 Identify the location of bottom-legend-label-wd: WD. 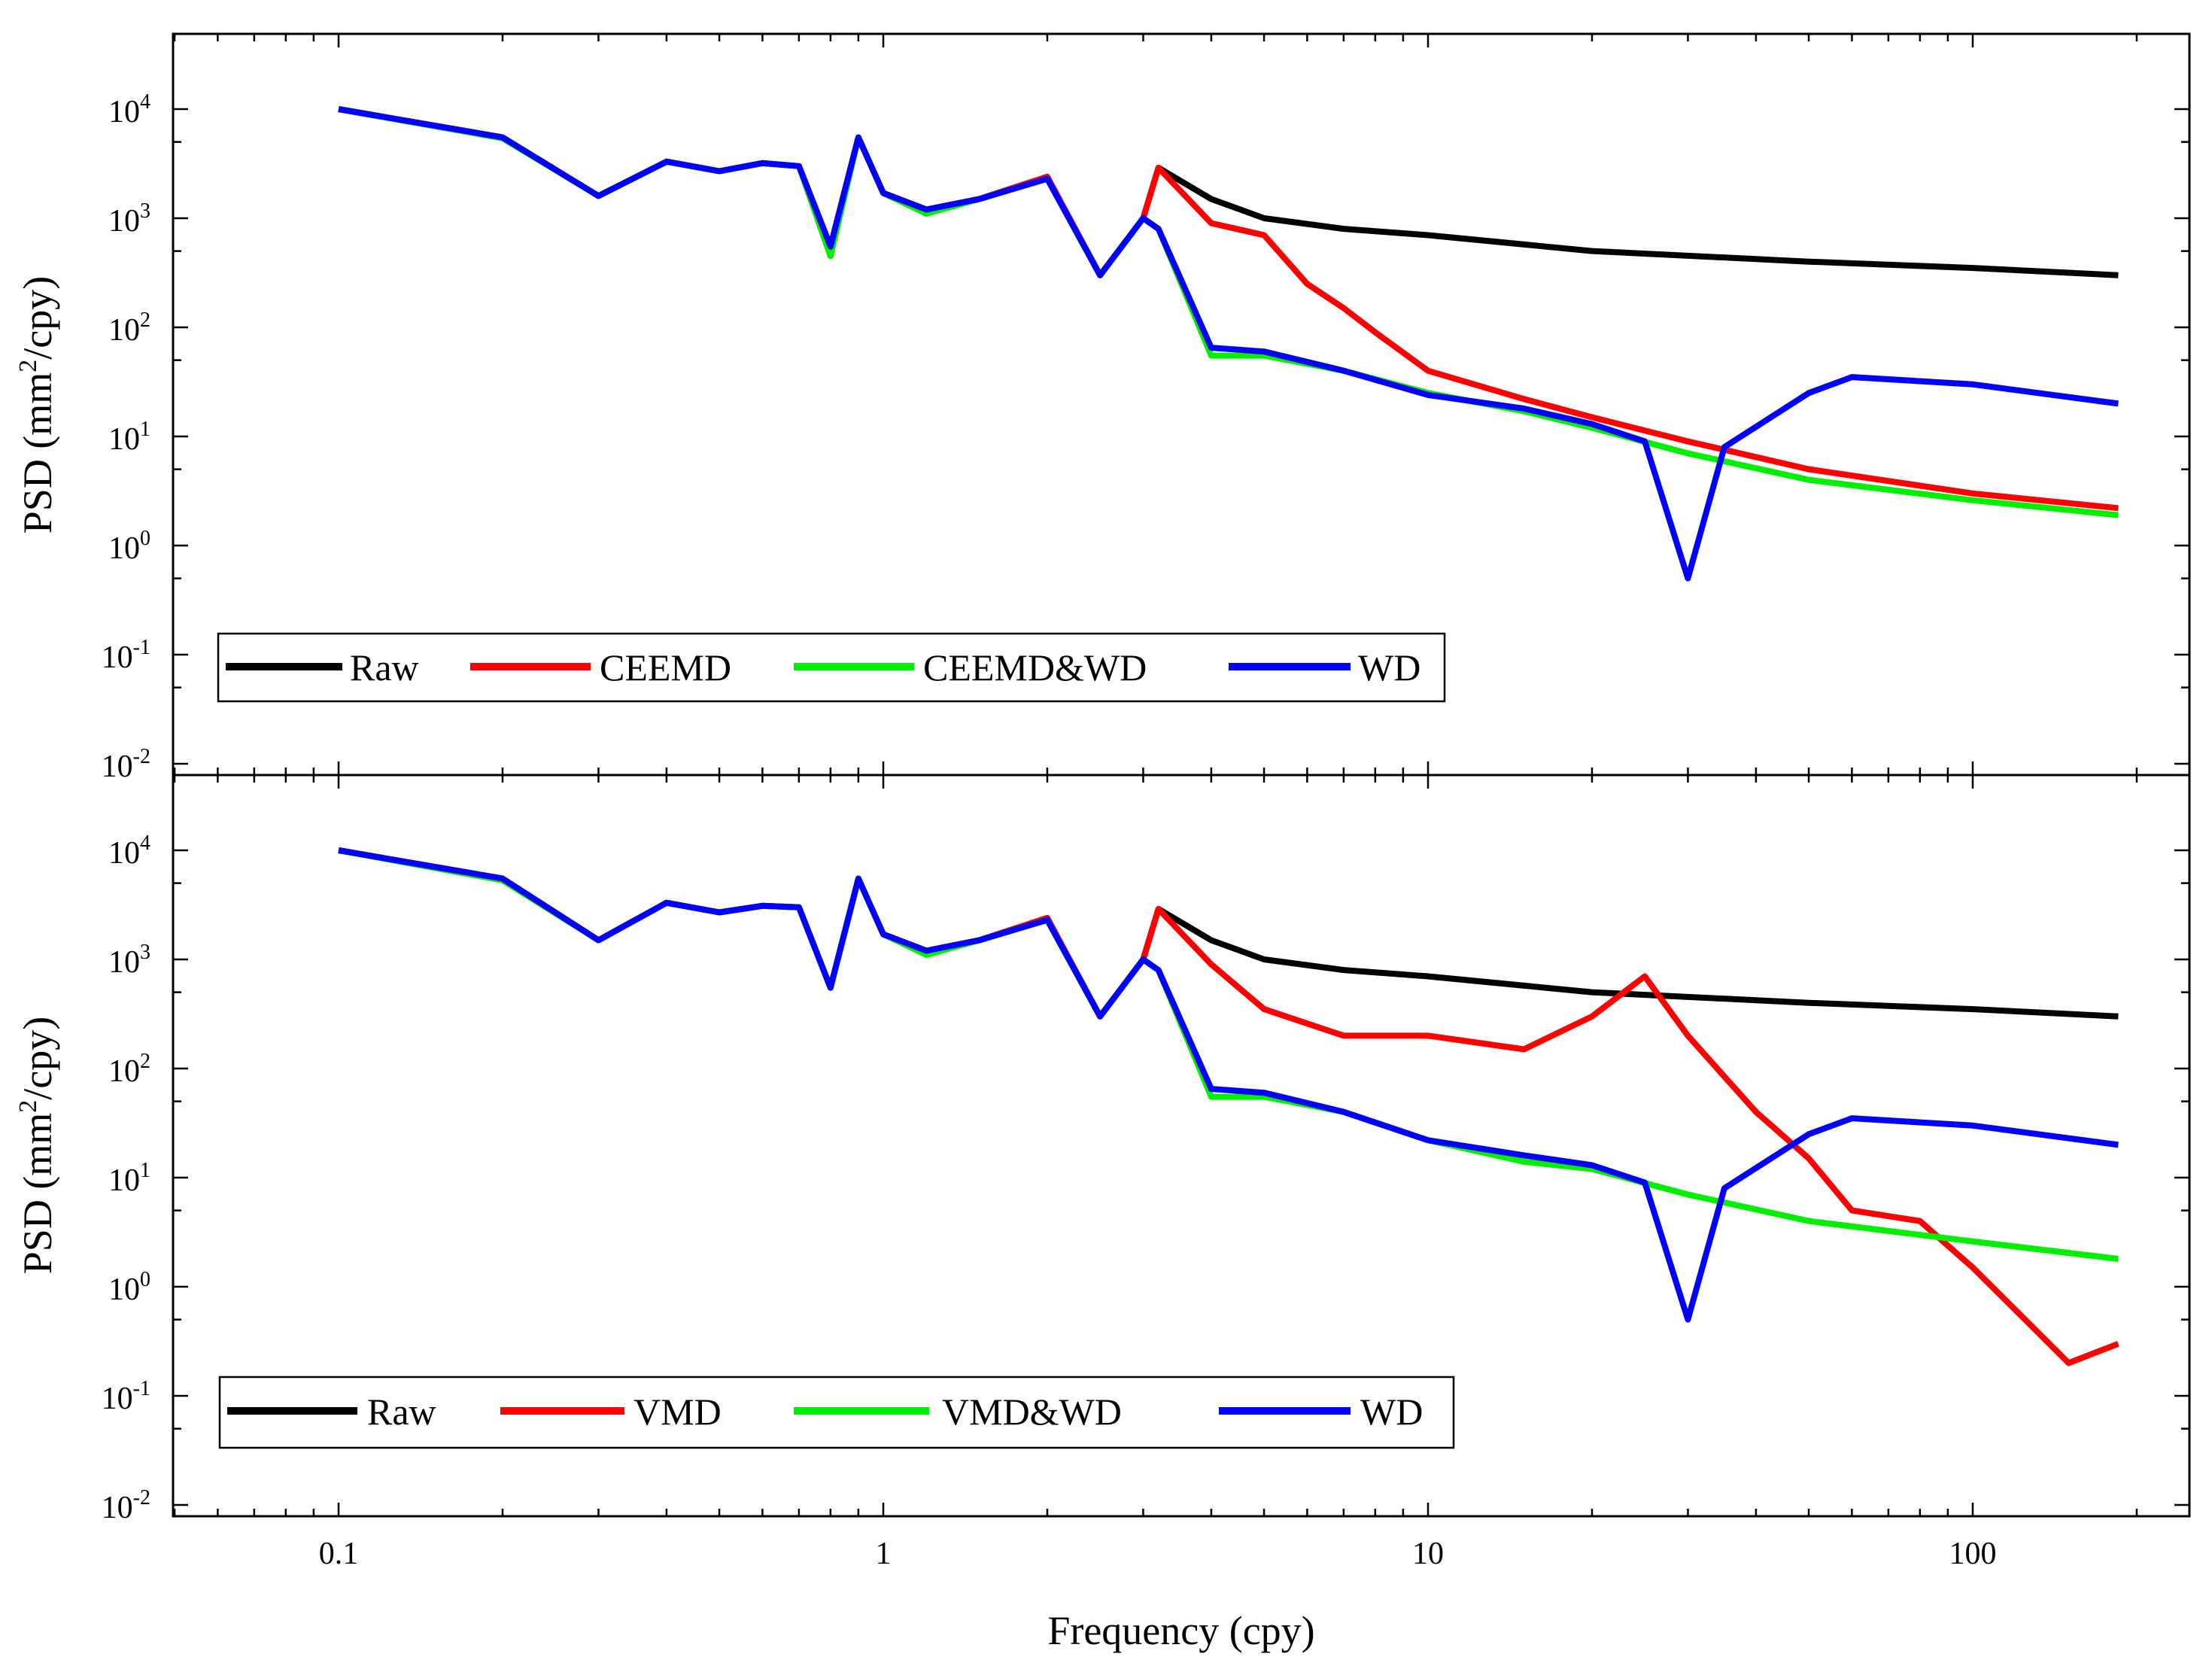
(1391, 1412).